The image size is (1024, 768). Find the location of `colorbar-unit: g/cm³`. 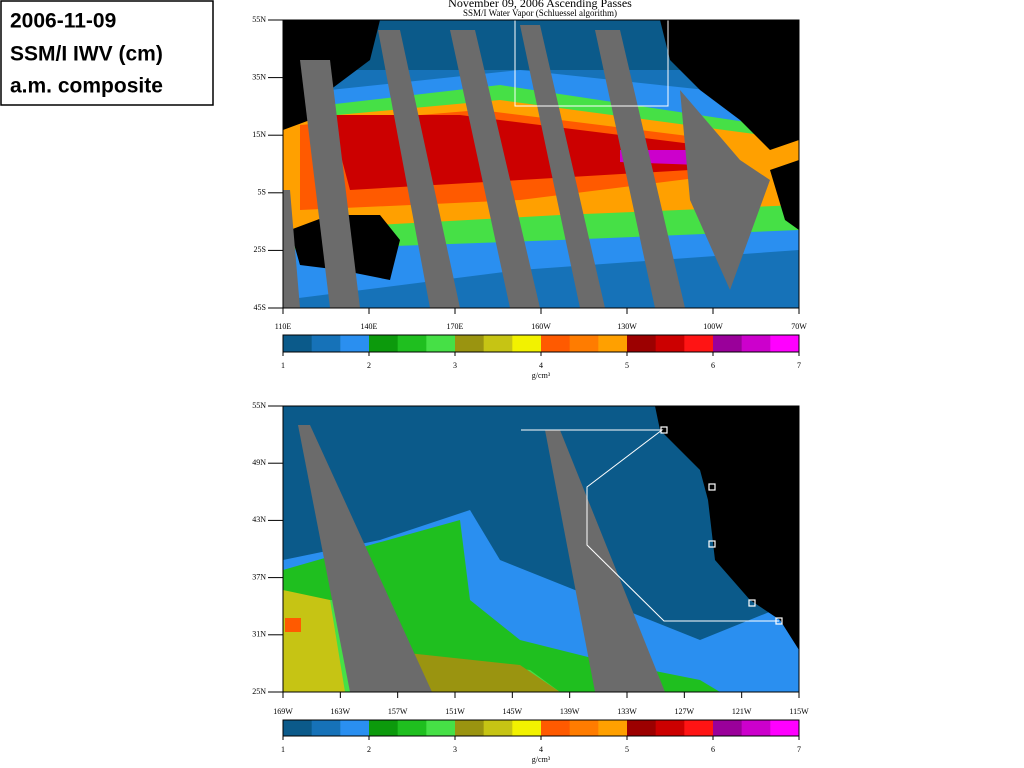

colorbar-unit: g/cm³ is located at coordinates (541, 375).